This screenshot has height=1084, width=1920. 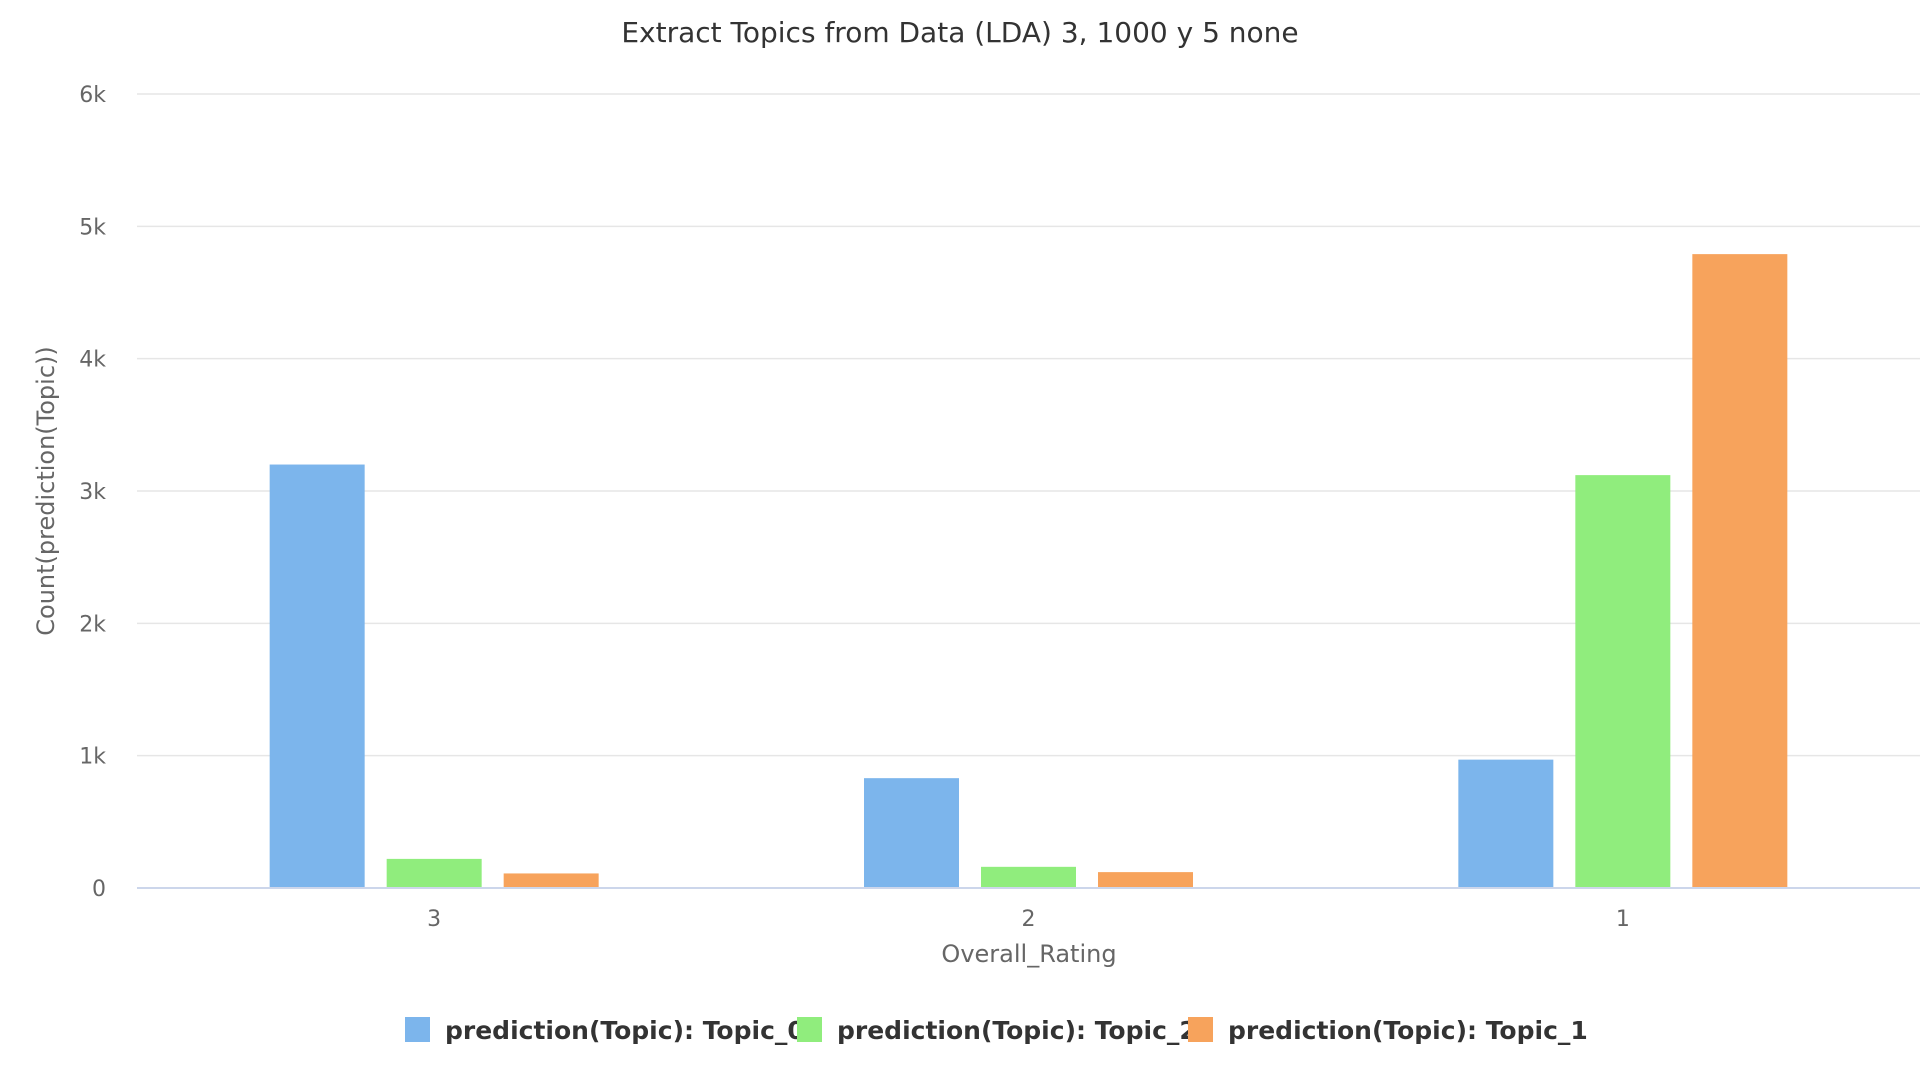 I want to click on legend-label: prediction(Topic): Topic_1, so click(x=1408, y=1030).